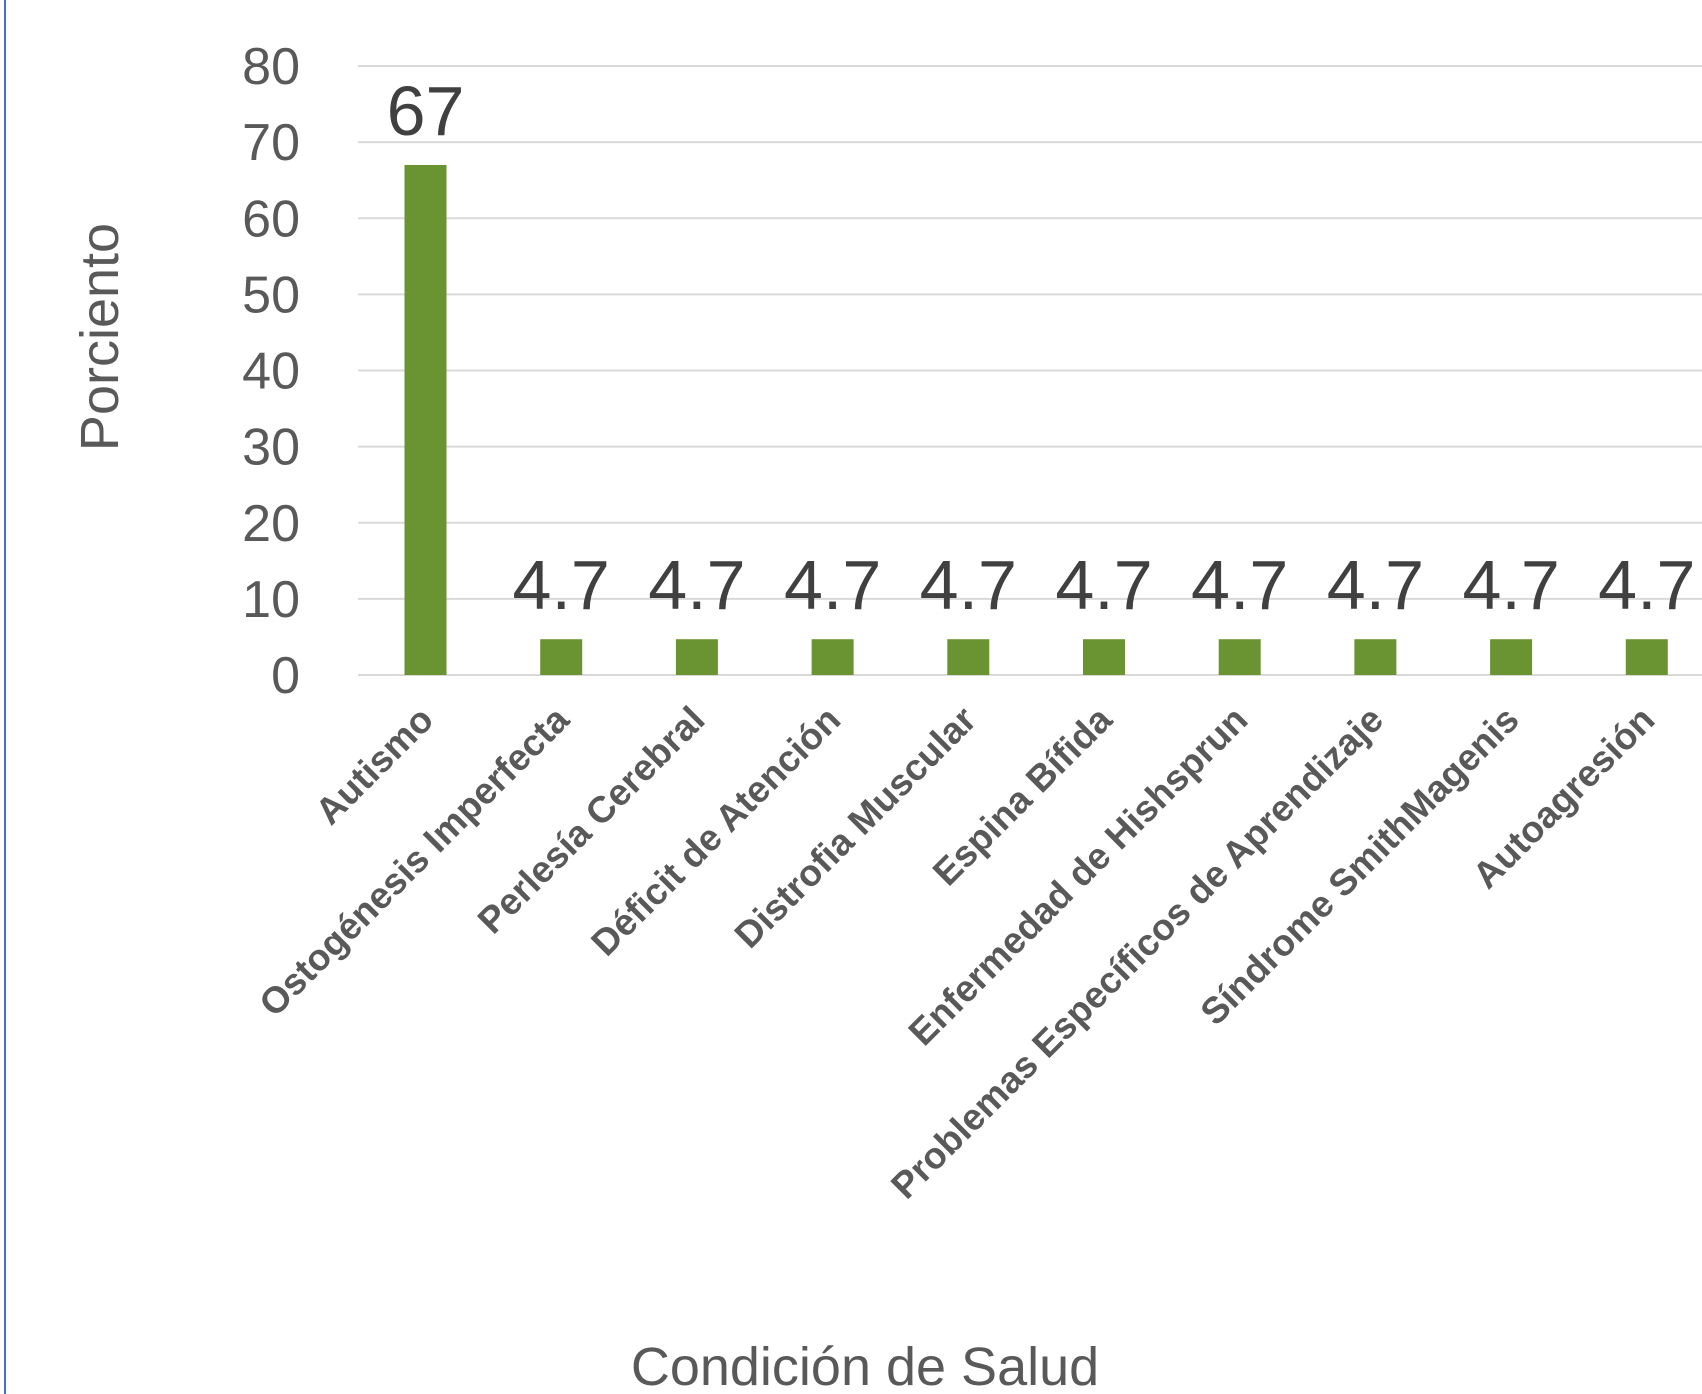  I want to click on y-axis-label: Porciento, so click(100, 337).